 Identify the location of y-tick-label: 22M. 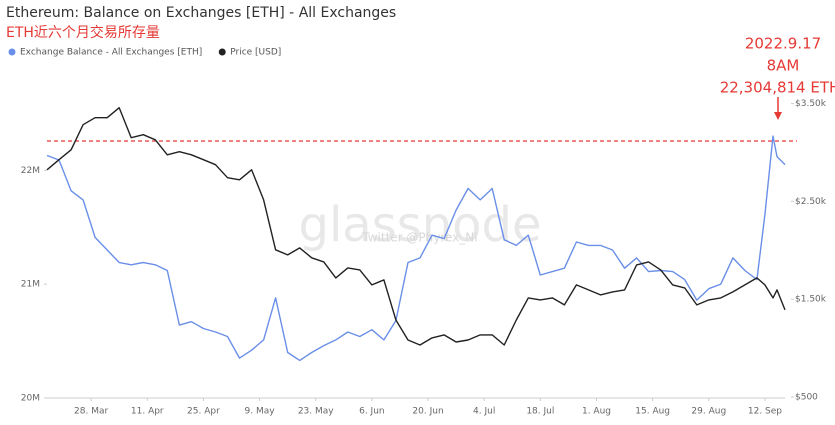
(30, 171).